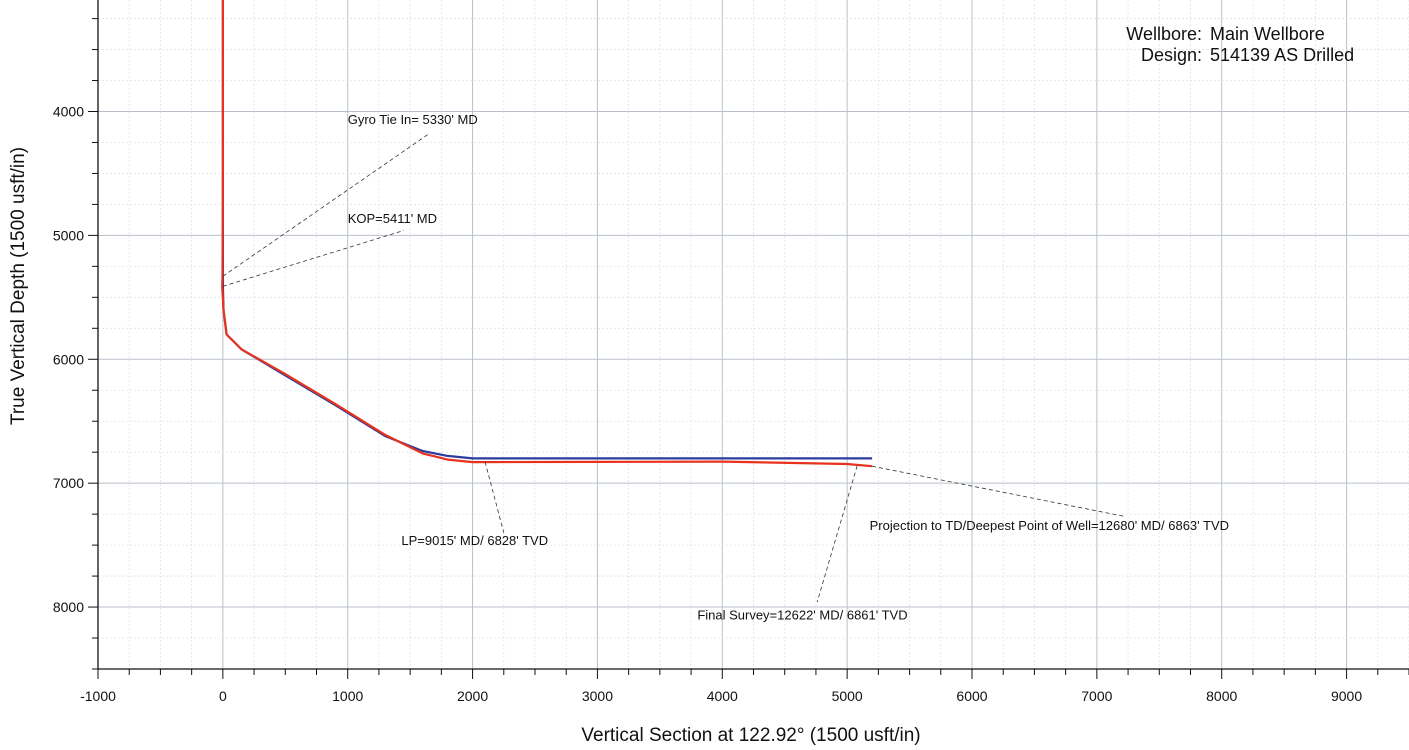 This screenshot has height=750, width=1409. Describe the element at coordinates (68, 112) in the screenshot. I see `y-tick-label: 4000` at that location.